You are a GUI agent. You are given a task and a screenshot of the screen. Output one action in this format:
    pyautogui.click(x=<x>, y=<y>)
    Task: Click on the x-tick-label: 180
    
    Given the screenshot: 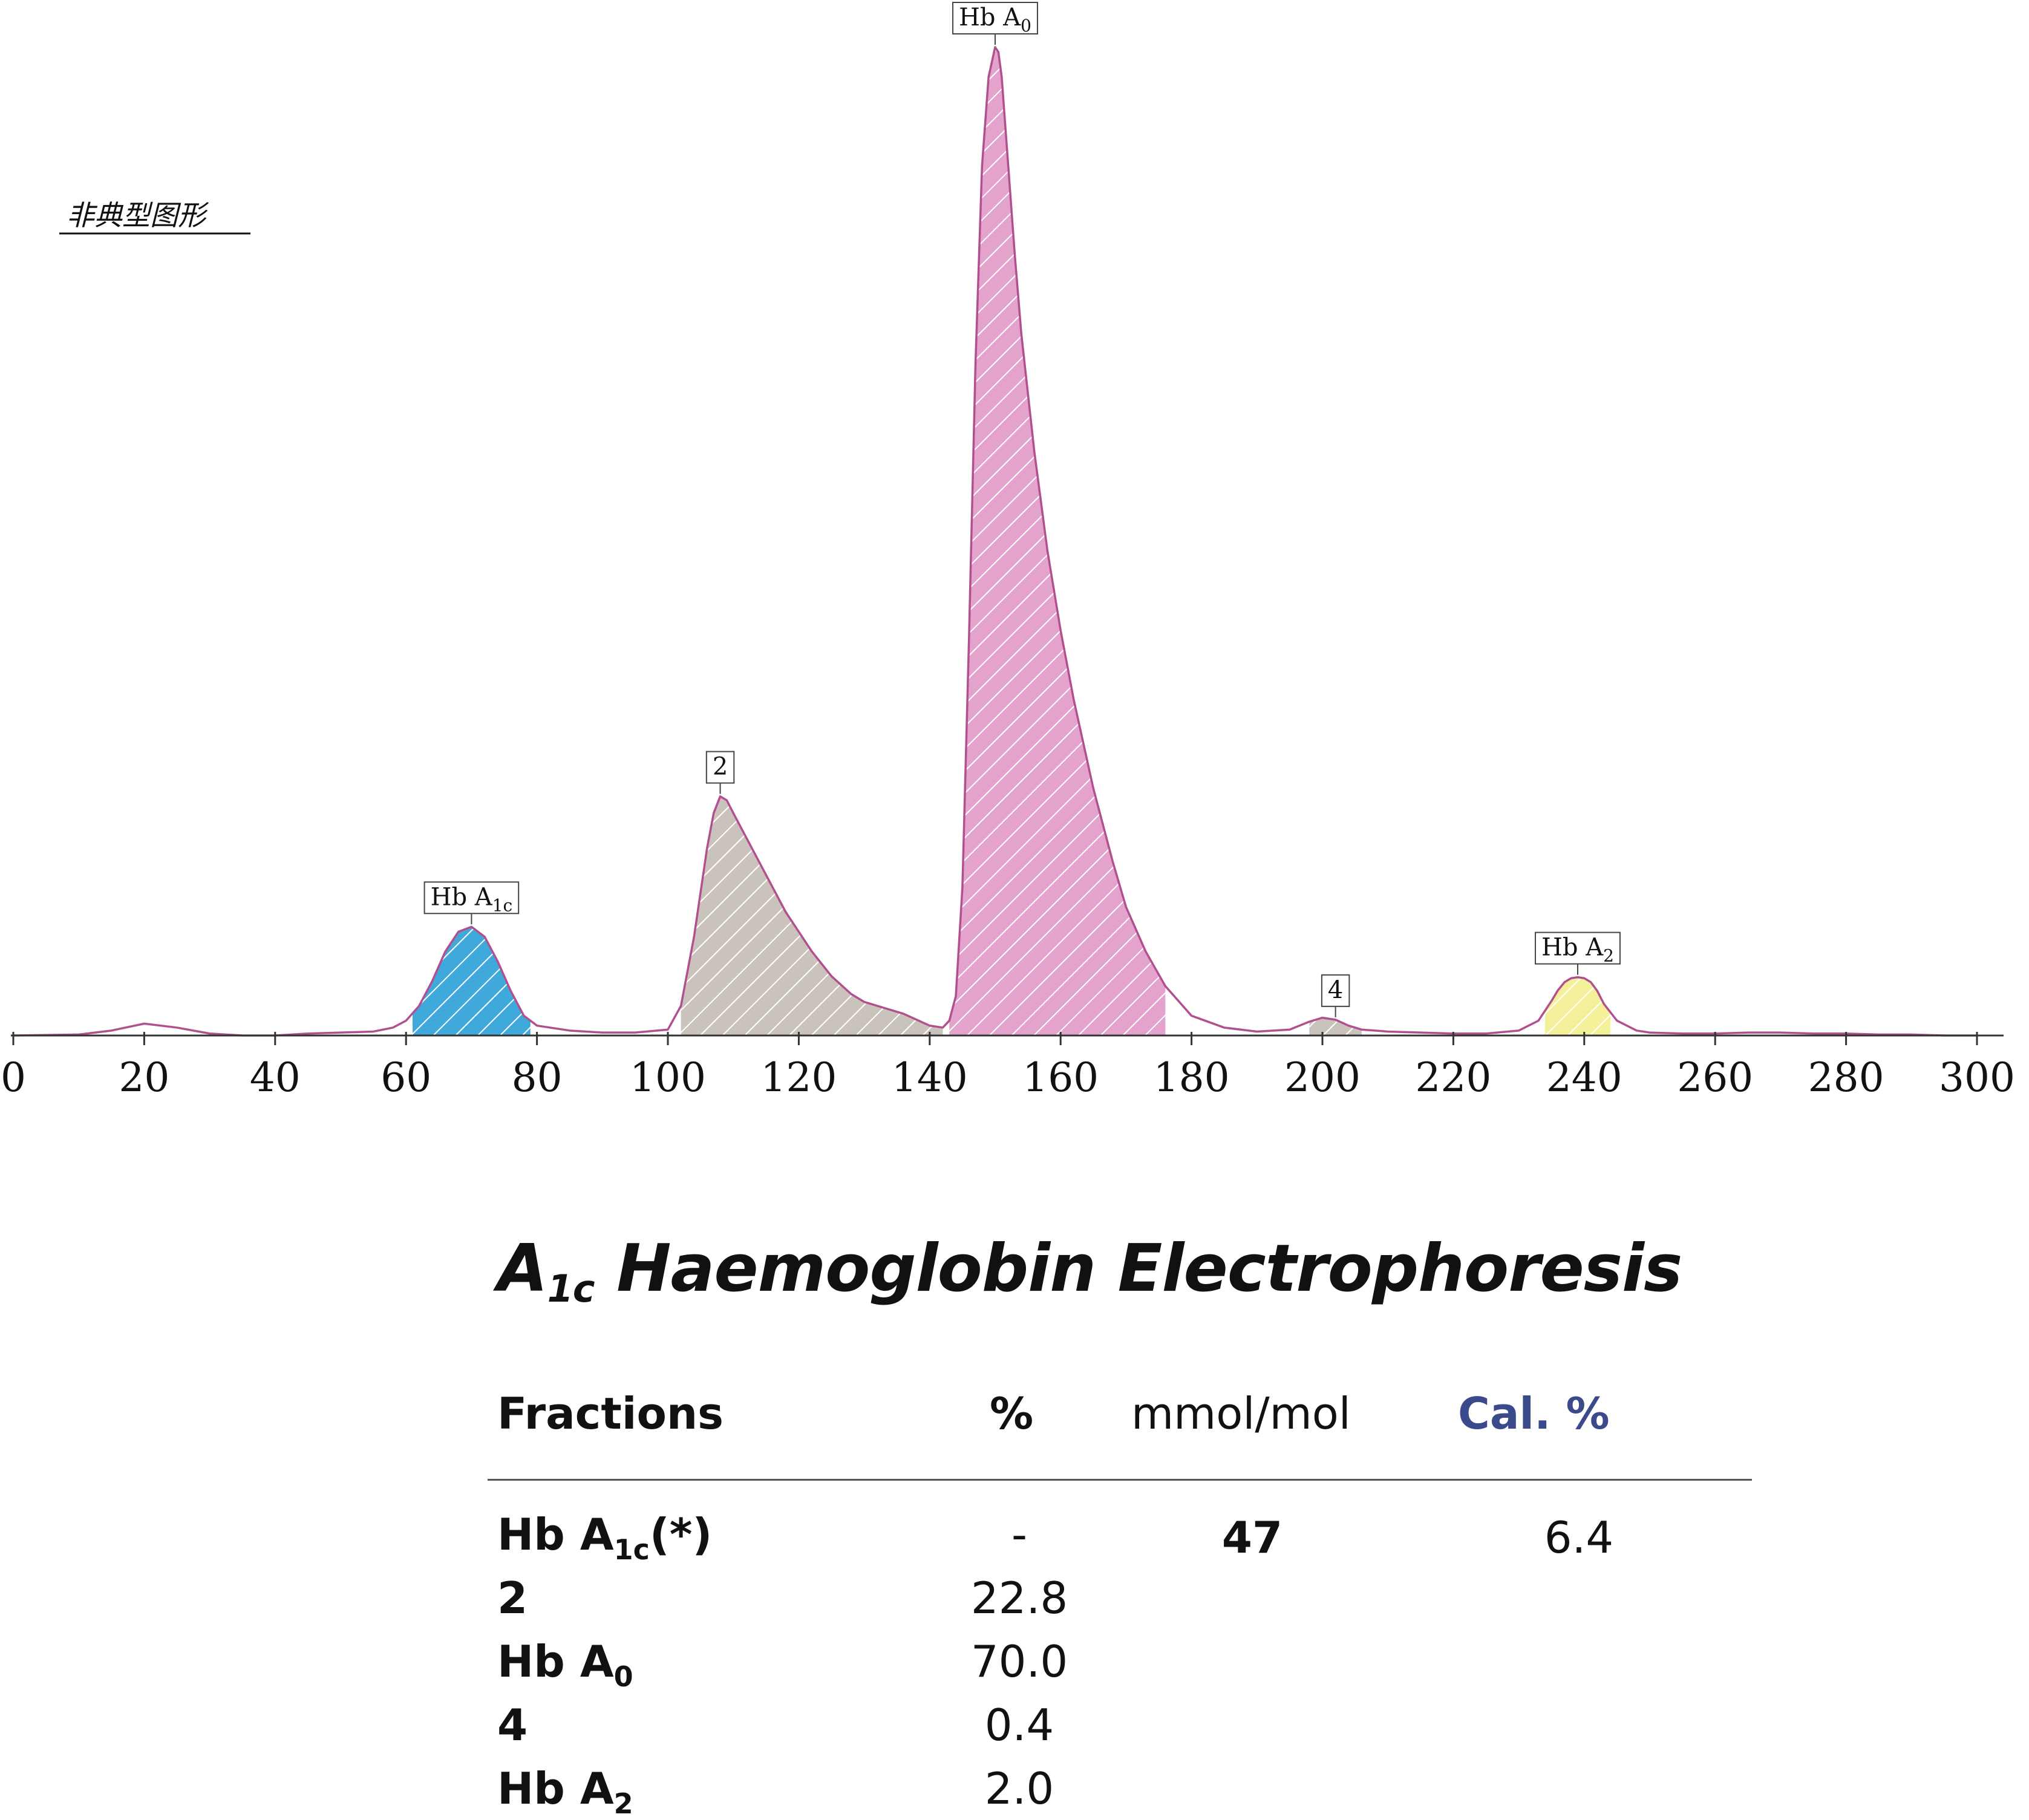 What is the action you would take?
    pyautogui.click(x=1192, y=1077)
    